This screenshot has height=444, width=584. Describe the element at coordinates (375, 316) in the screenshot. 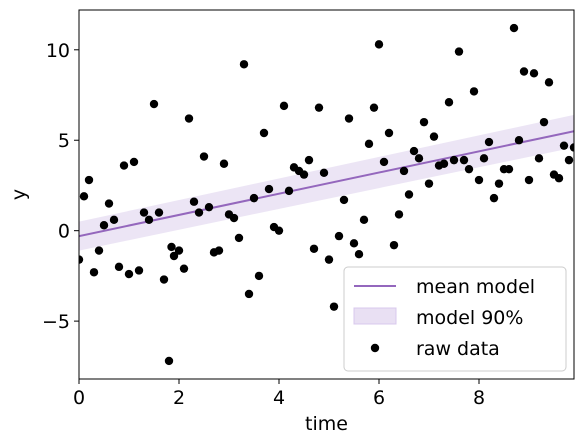

I see `legend-band-swatch` at that location.